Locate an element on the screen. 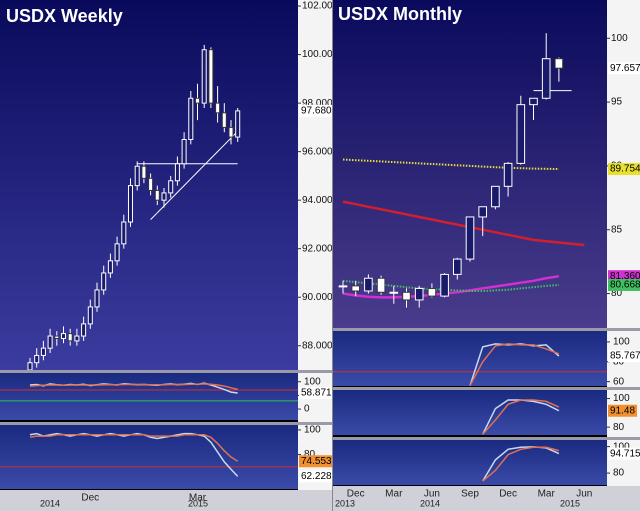 The height and width of the screenshot is (511, 640). last-value-label: 97.680 is located at coordinates (316, 111).